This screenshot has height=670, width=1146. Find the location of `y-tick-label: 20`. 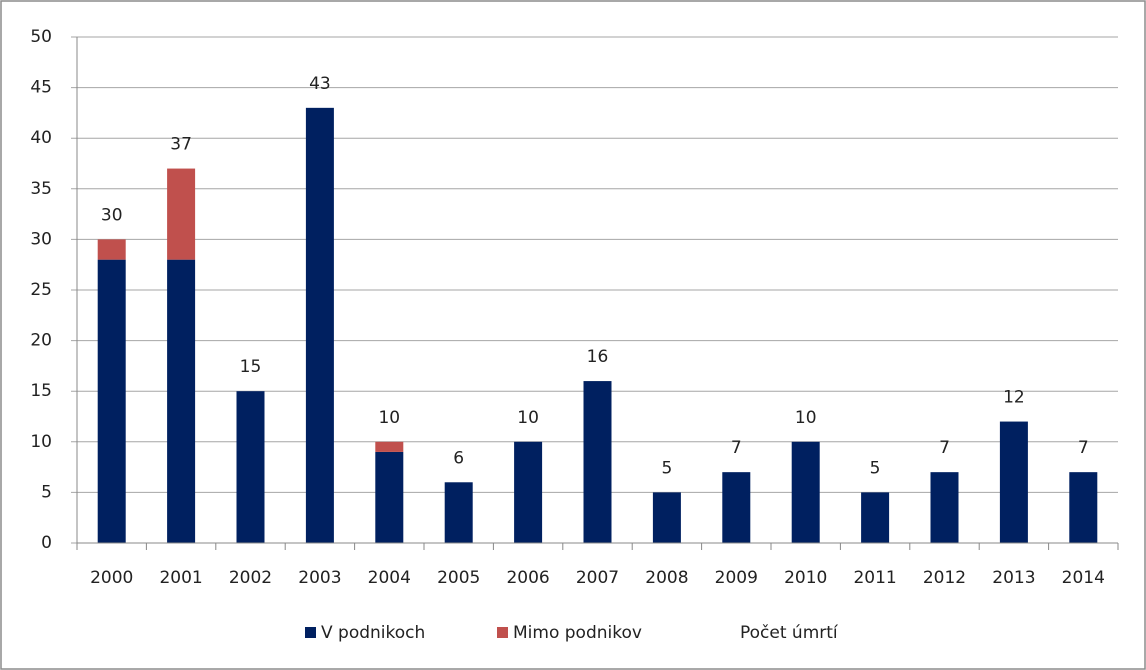

y-tick-label: 20 is located at coordinates (41, 341).